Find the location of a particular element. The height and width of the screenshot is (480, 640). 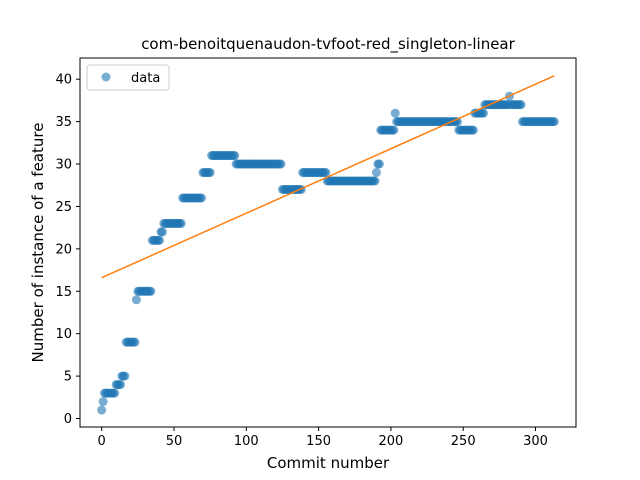

y-tick-label: 30 is located at coordinates (63, 165).